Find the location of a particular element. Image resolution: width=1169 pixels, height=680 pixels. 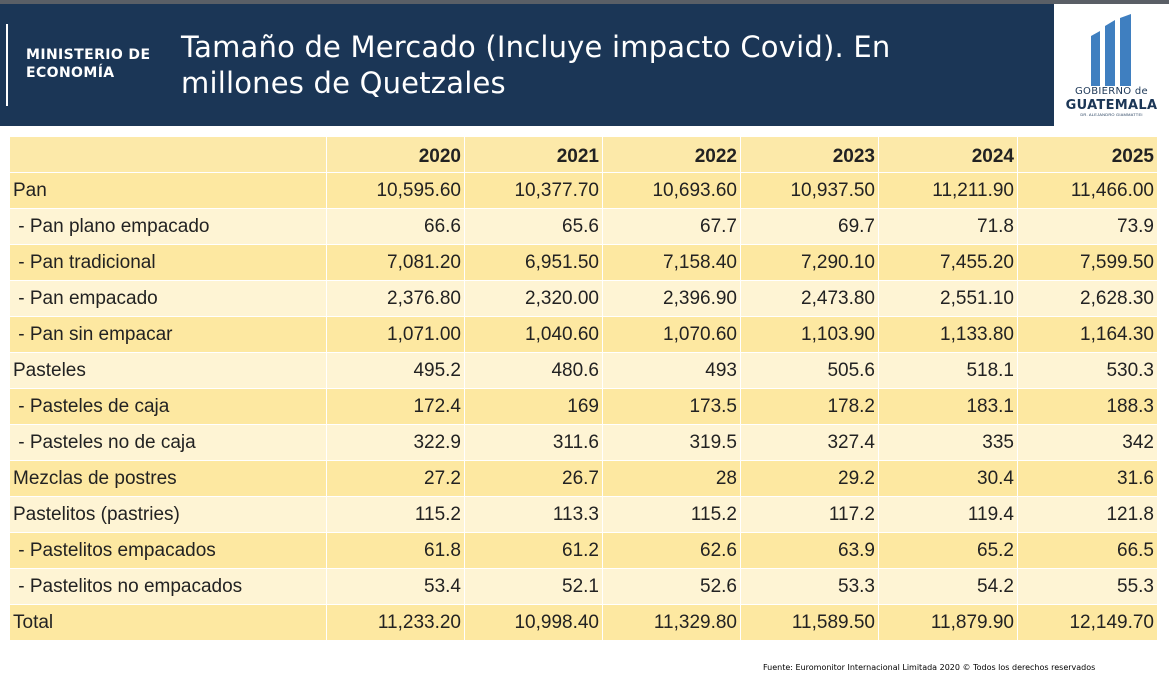

cell-value-2025: 55.3 is located at coordinates (1087, 586).